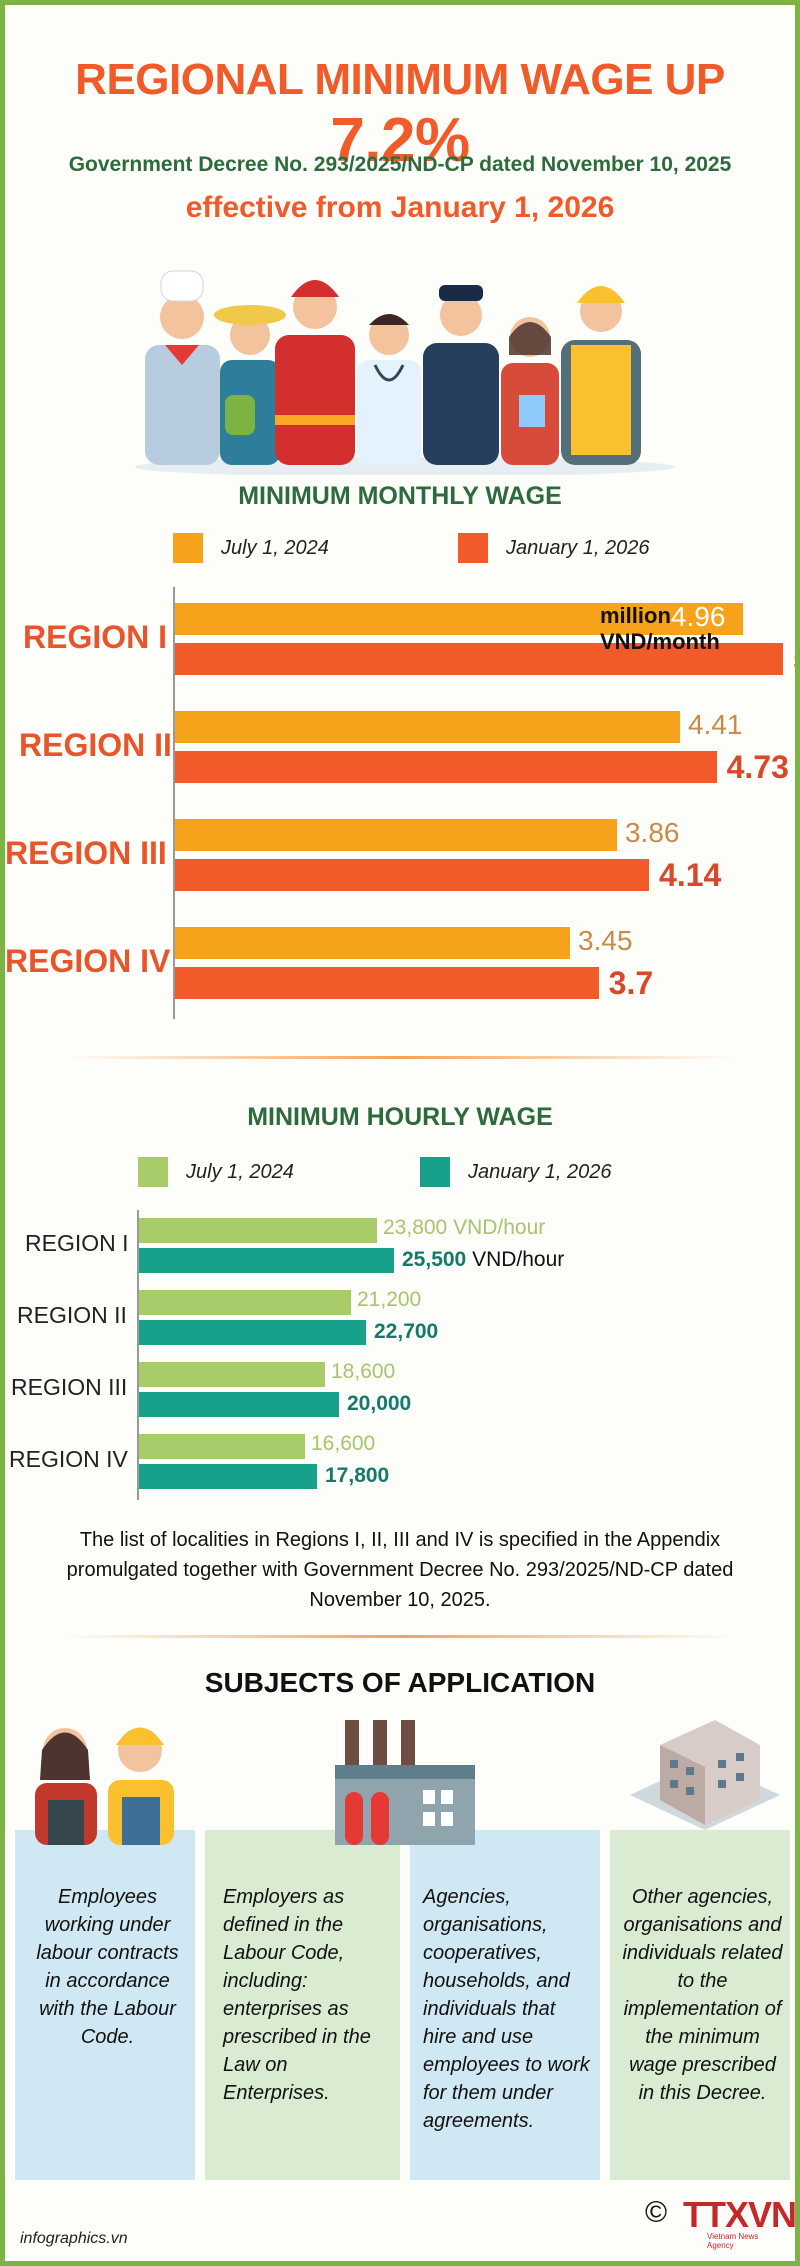 This screenshot has width=800, height=2266. Describe the element at coordinates (400, 207) in the screenshot. I see `effective-date: effective from January 1, 2026` at that location.